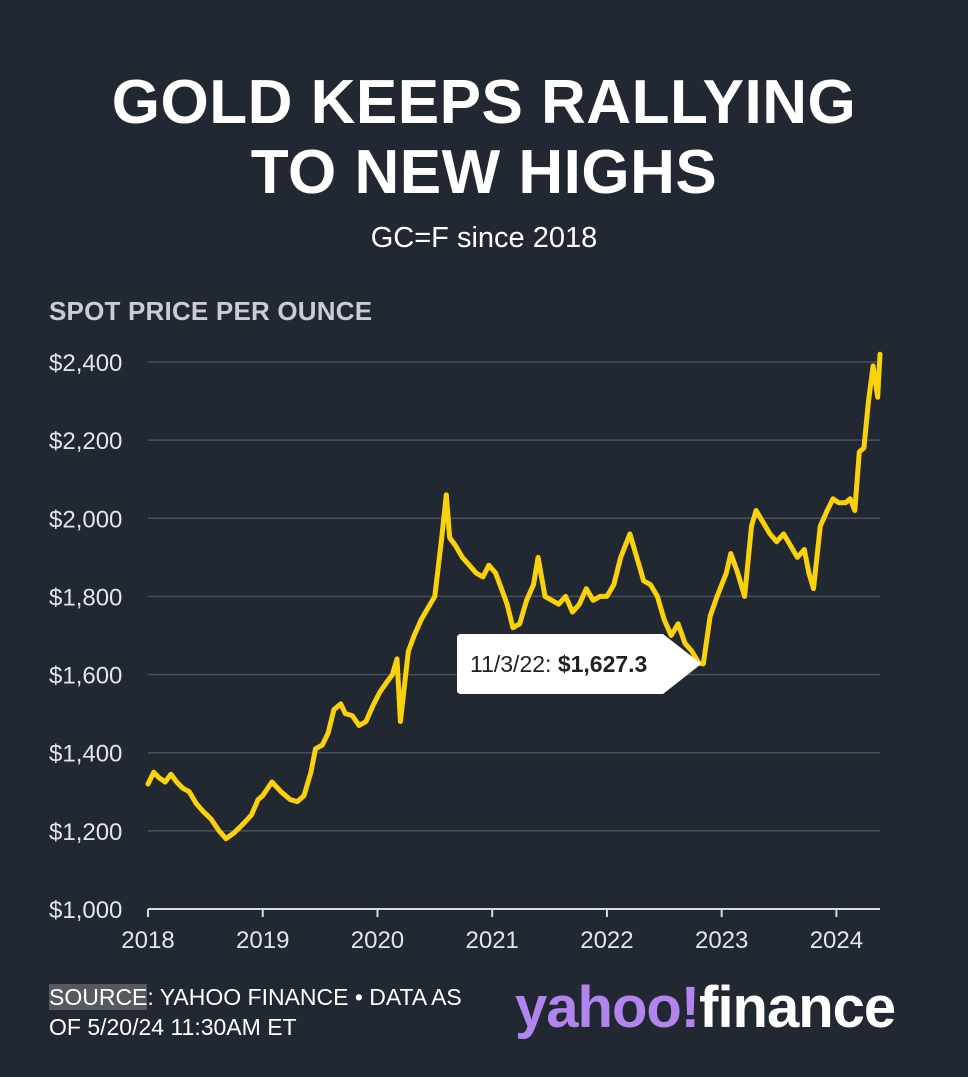 This screenshot has height=1077, width=968. Describe the element at coordinates (85, 754) in the screenshot. I see `y-tick-label: $1,400` at that location.